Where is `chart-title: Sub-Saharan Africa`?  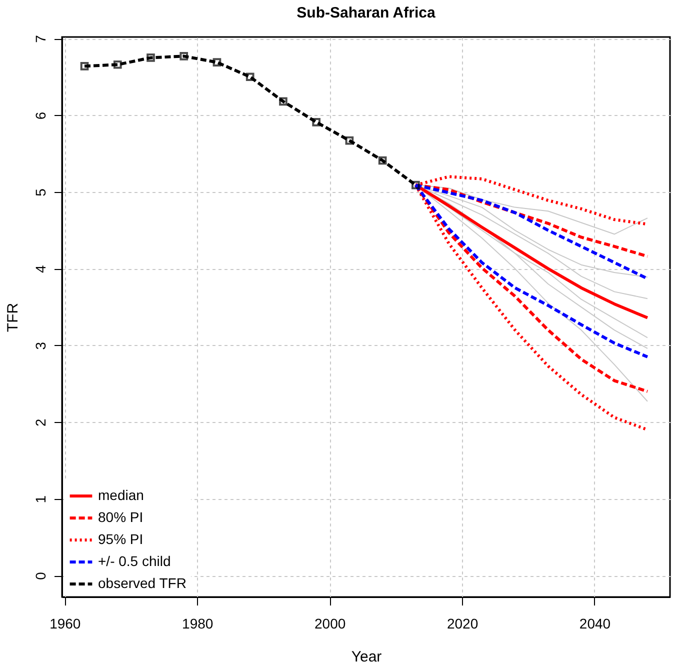
chart-title: Sub-Saharan Africa is located at coordinates (366, 13).